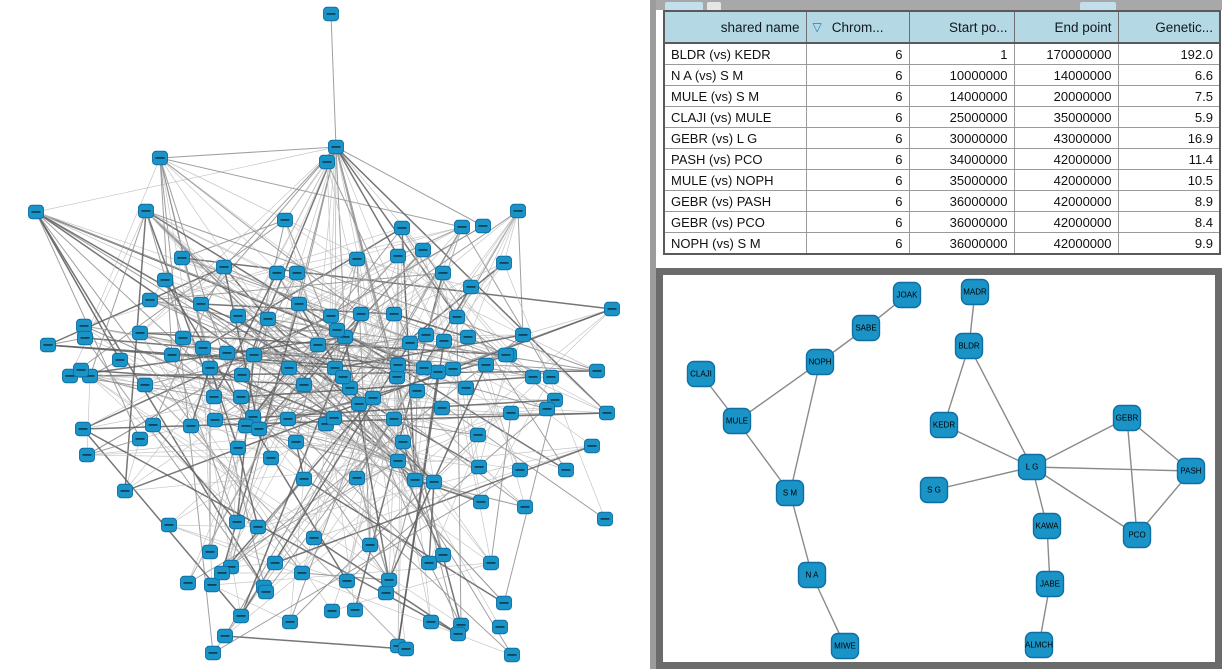 This screenshot has width=1222, height=669. I want to click on node-madr: MADR, so click(975, 292).